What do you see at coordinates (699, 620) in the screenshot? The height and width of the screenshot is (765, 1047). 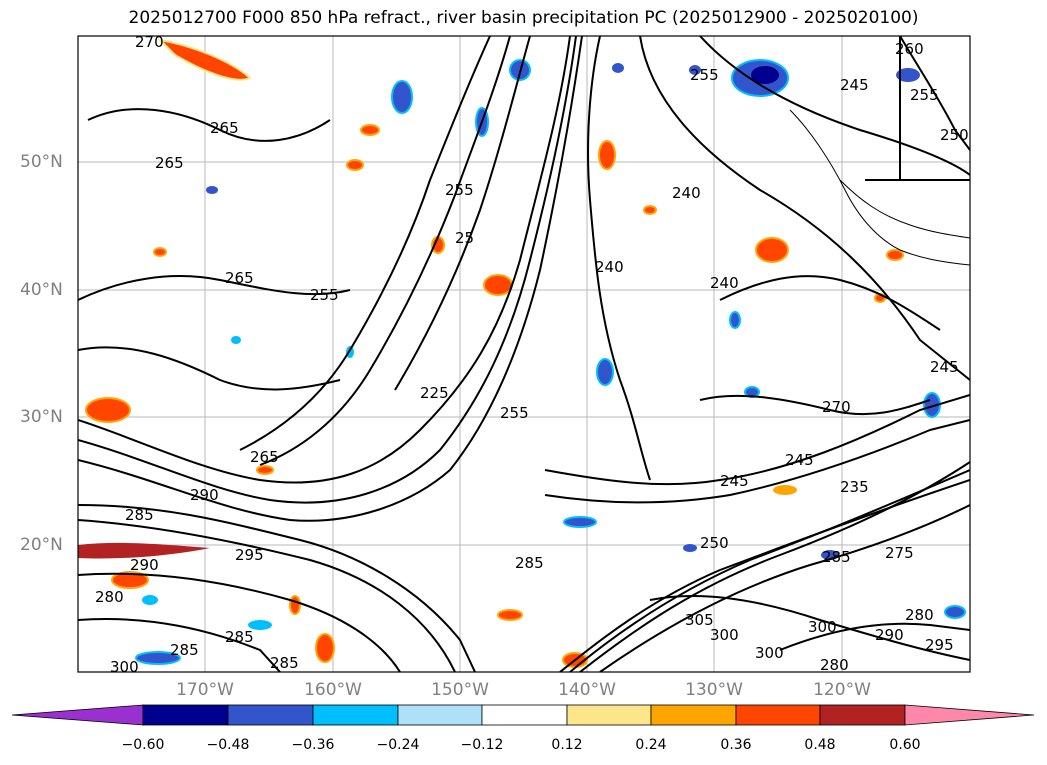 I see `contour-label: 305` at bounding box center [699, 620].